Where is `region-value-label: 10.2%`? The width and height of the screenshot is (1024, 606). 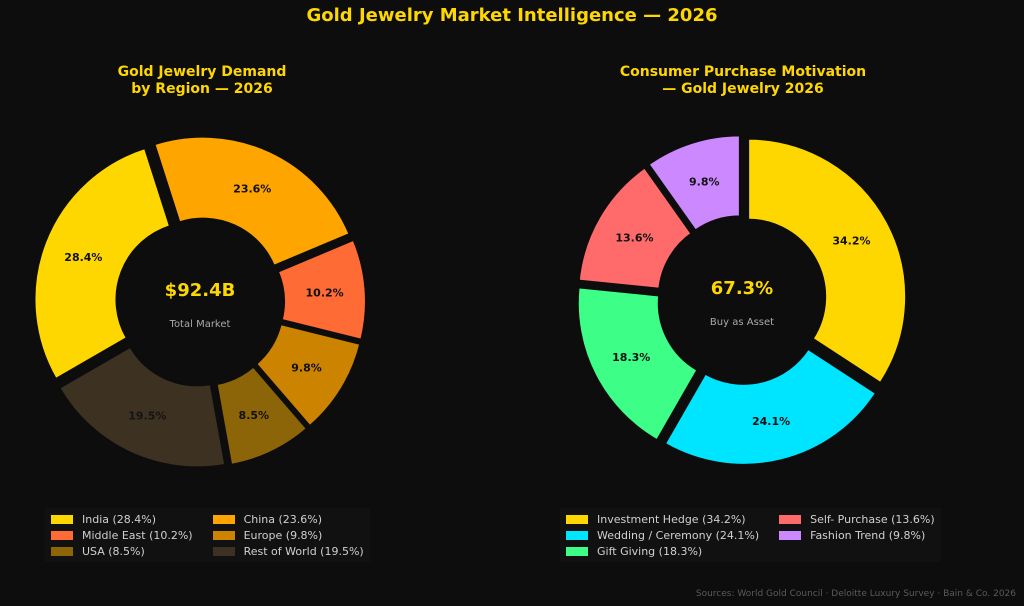
region-value-label: 10.2% is located at coordinates (325, 292).